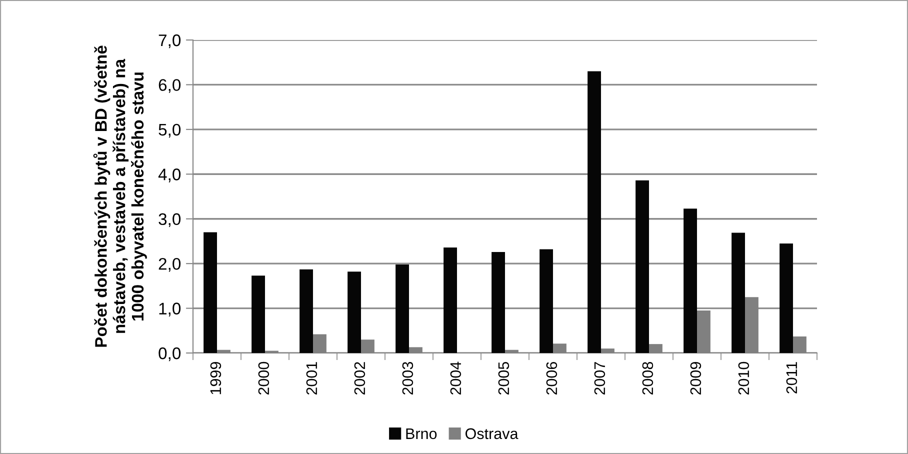  Describe the element at coordinates (696, 378) in the screenshot. I see `x-tick-label: 2009` at that location.